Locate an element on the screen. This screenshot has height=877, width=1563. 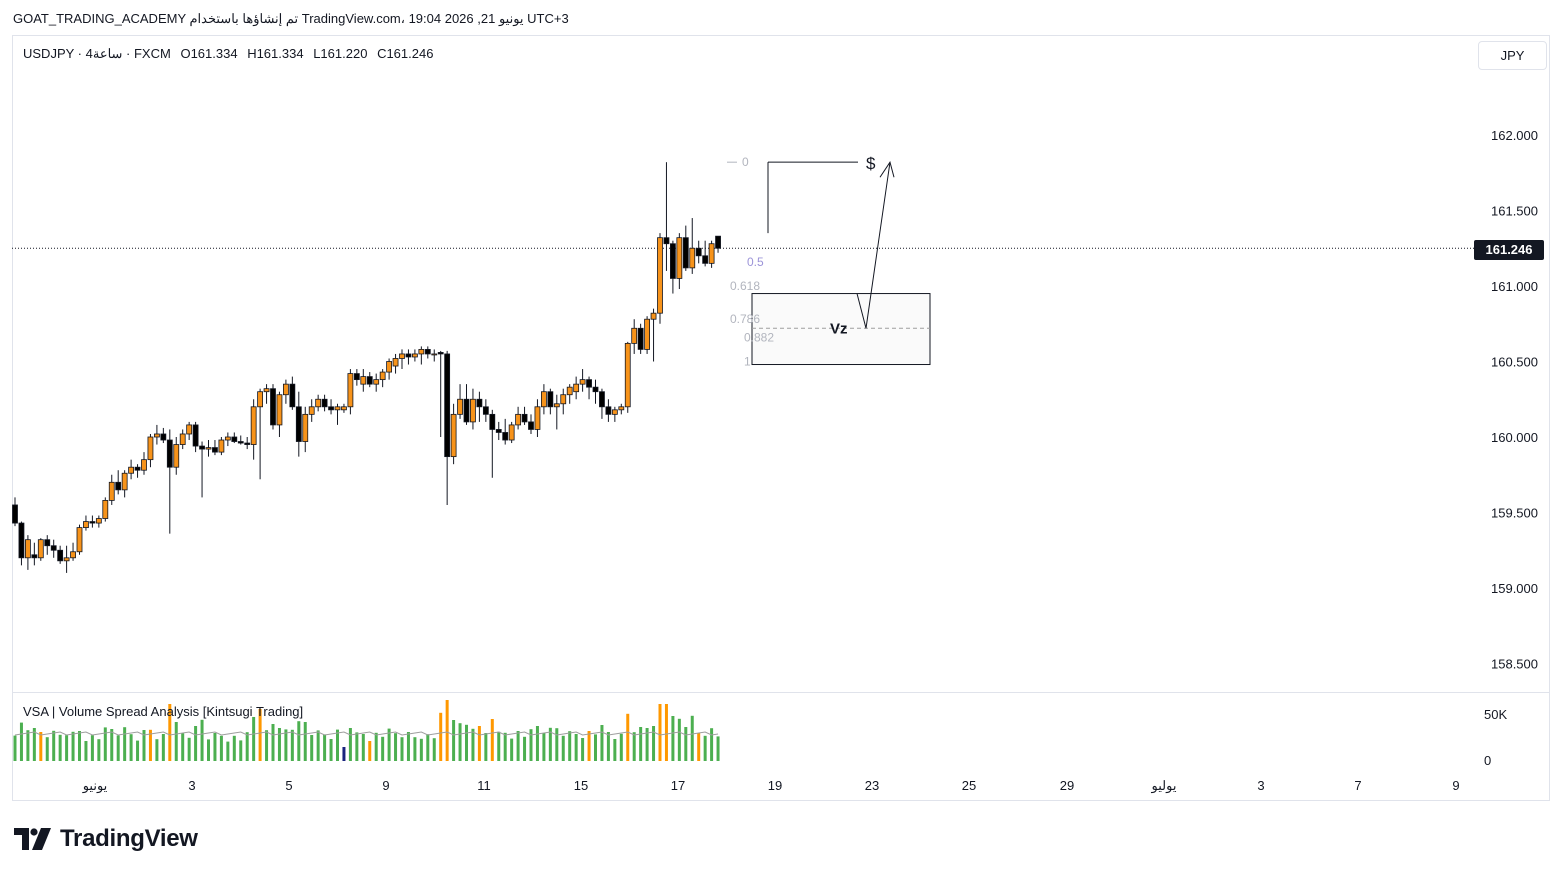
time-tick-label: 7 is located at coordinates (1357, 785).